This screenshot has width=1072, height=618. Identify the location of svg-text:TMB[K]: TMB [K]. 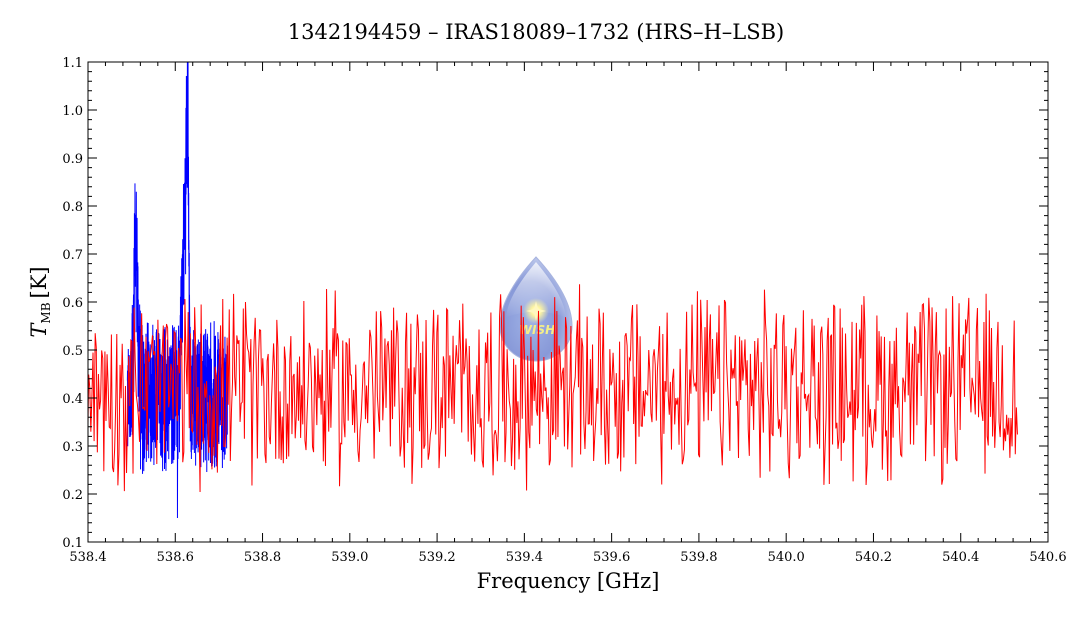
(40, 301).